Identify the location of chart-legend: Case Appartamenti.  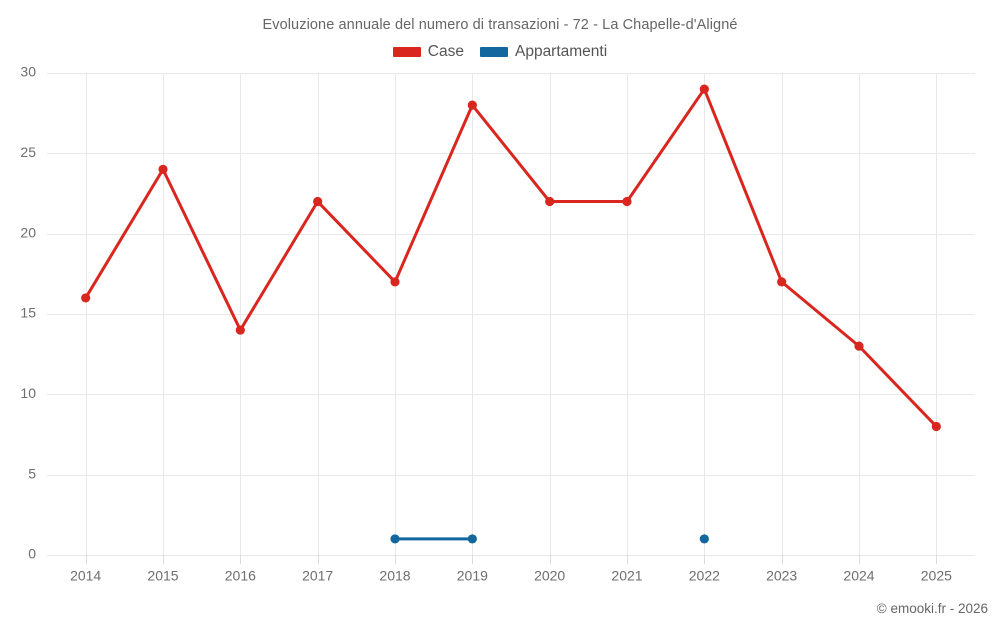
(500, 52).